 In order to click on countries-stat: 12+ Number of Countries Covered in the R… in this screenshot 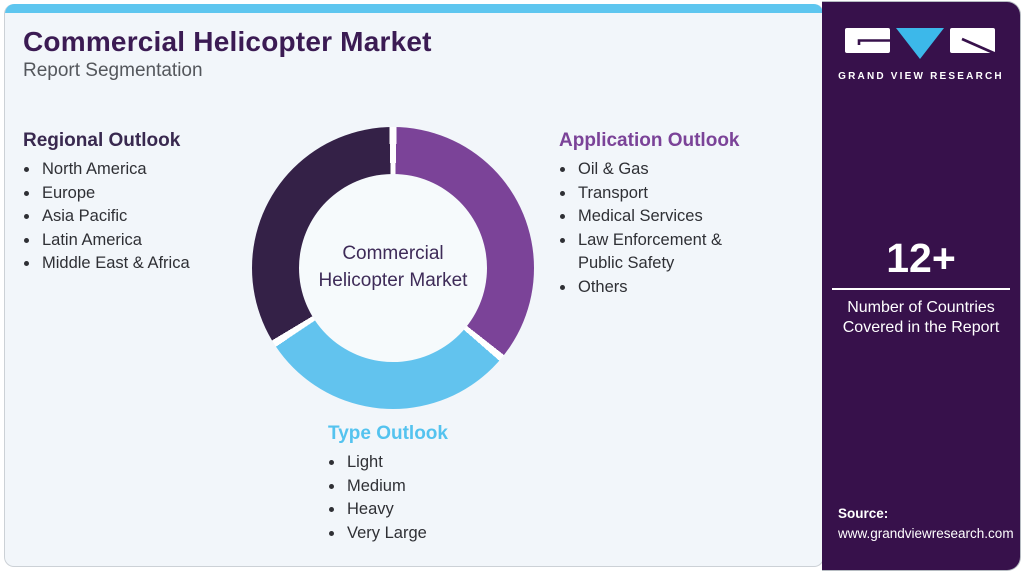, I will do `click(921, 288)`.